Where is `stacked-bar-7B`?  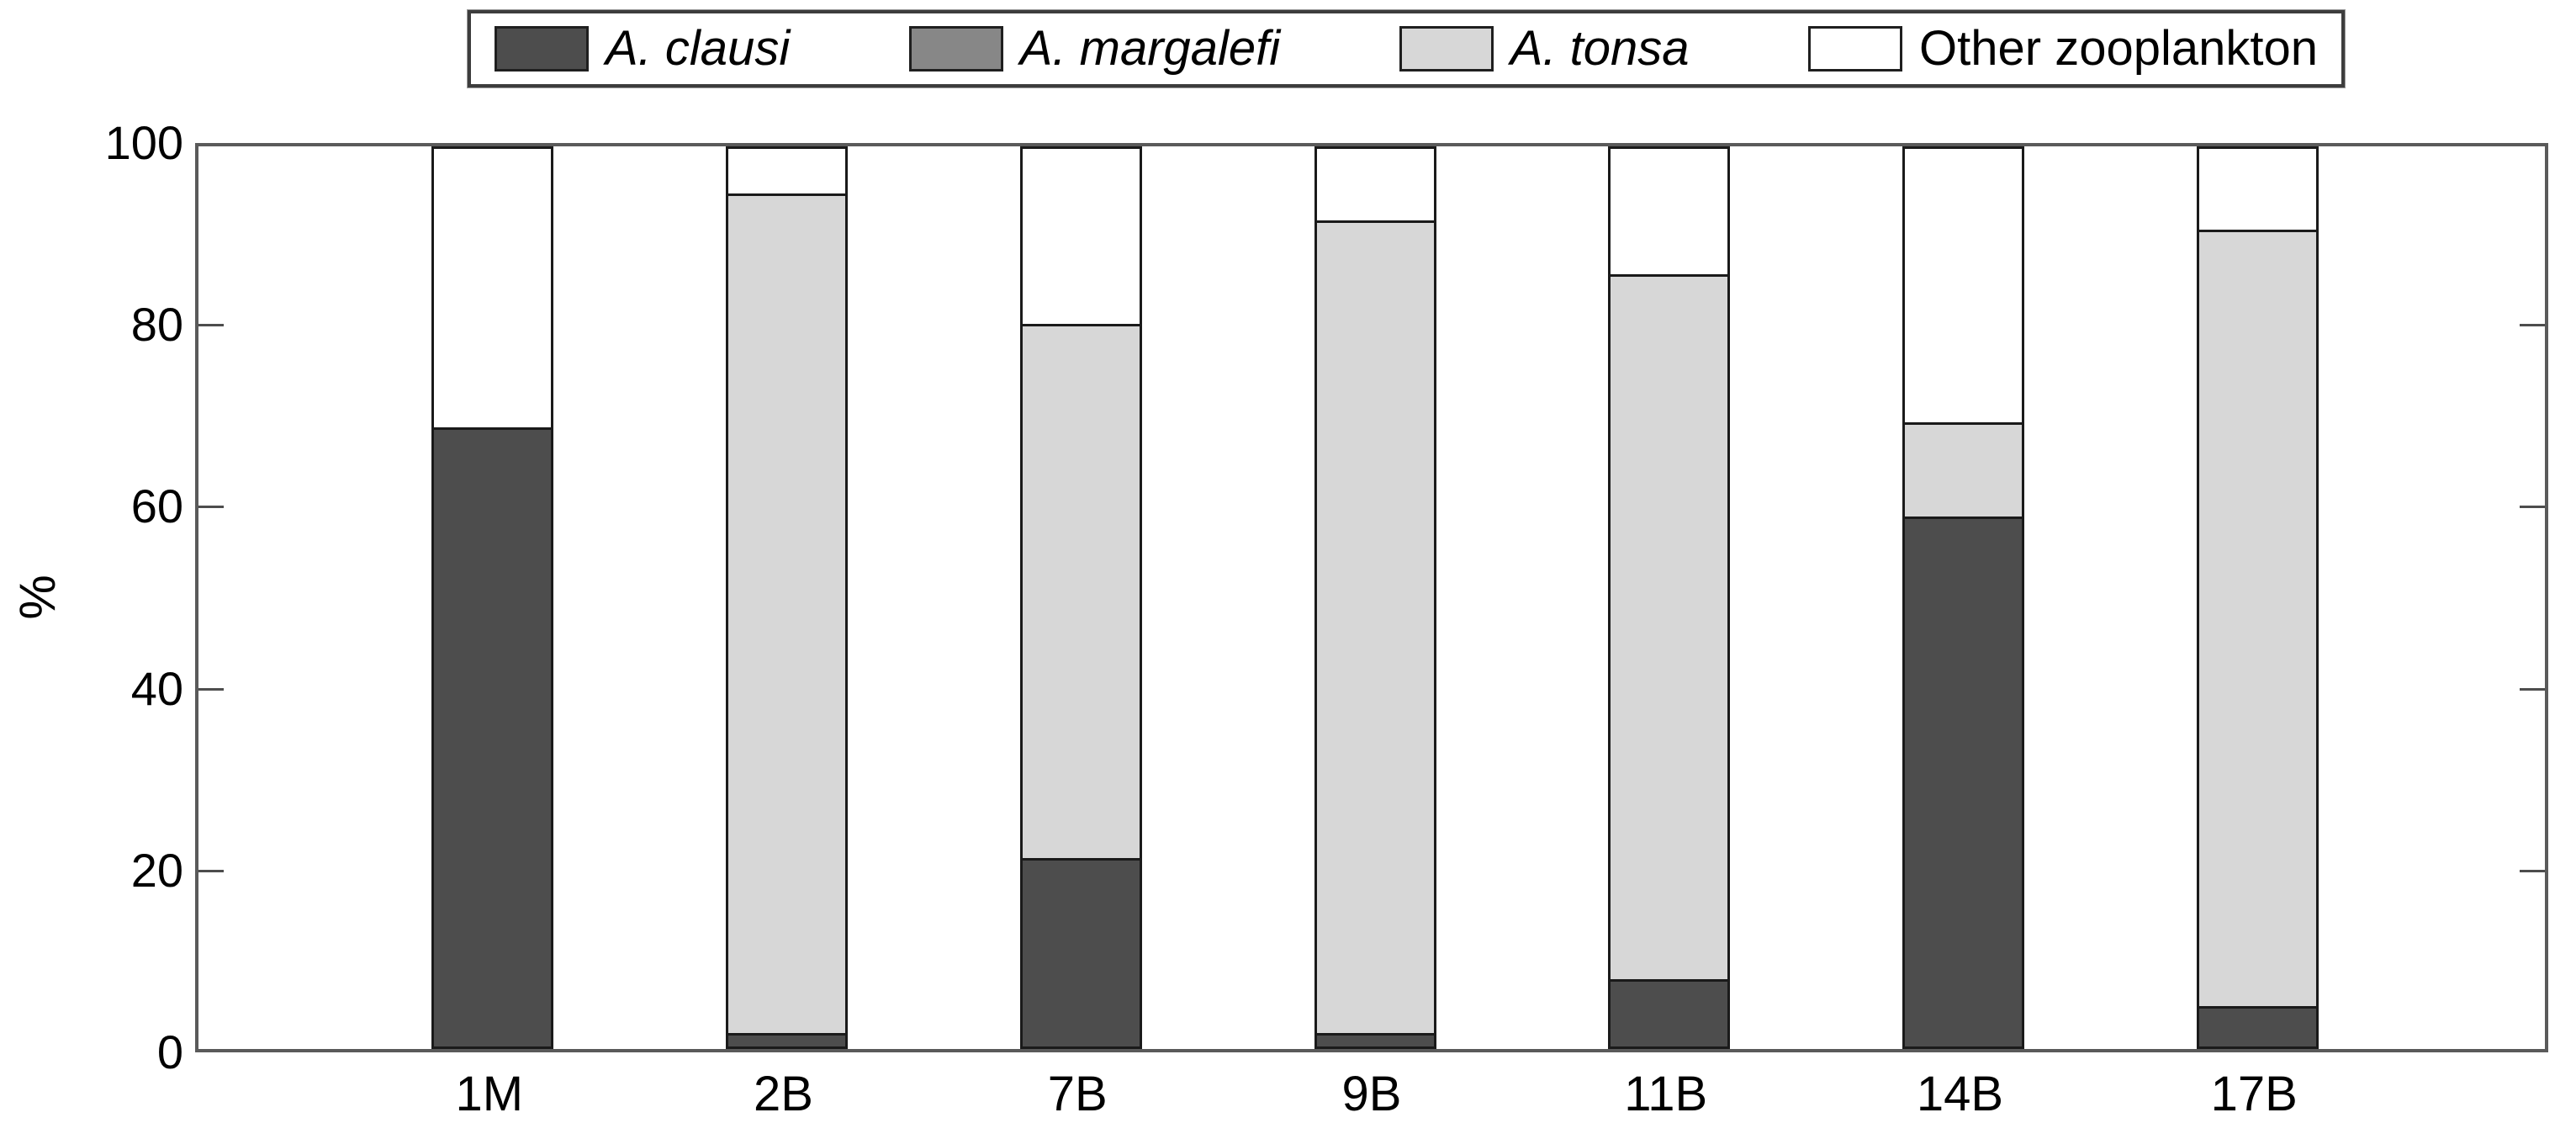
stacked-bar-7B is located at coordinates (1080, 597).